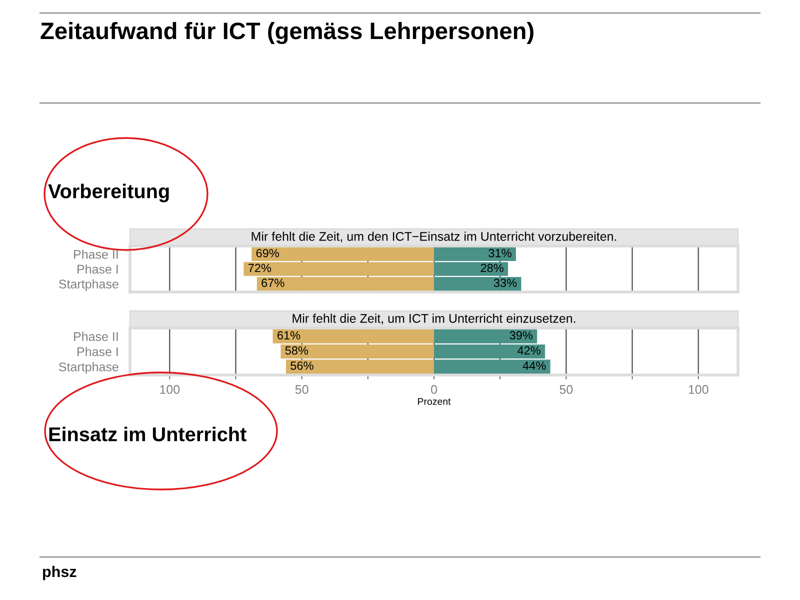 The width and height of the screenshot is (800, 600). What do you see at coordinates (260, 268) in the screenshot?
I see `data-label: 72%` at bounding box center [260, 268].